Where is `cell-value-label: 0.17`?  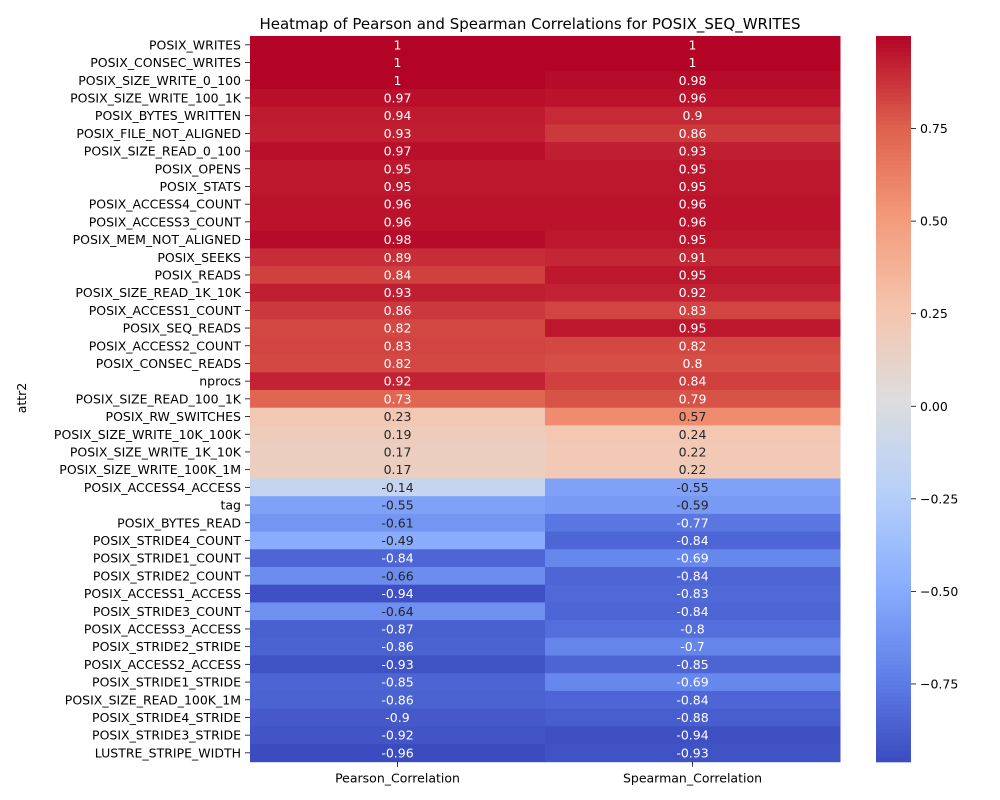
cell-value-label: 0.17 is located at coordinates (398, 451).